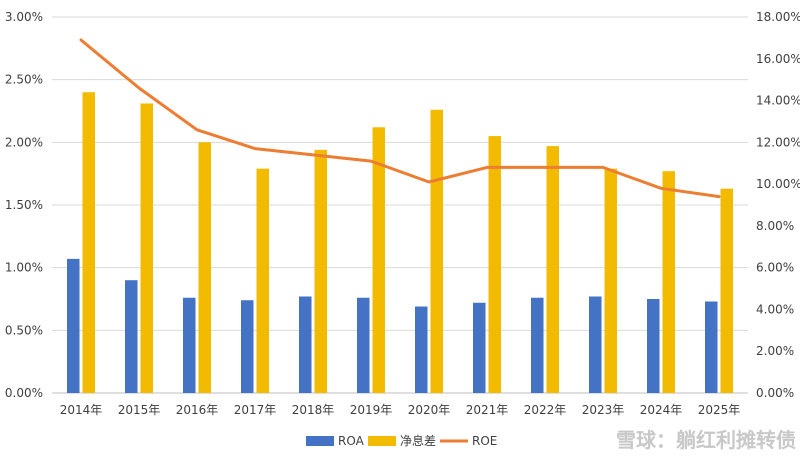  I want to click on right-tick-label: 8.00%, so click(775, 226).